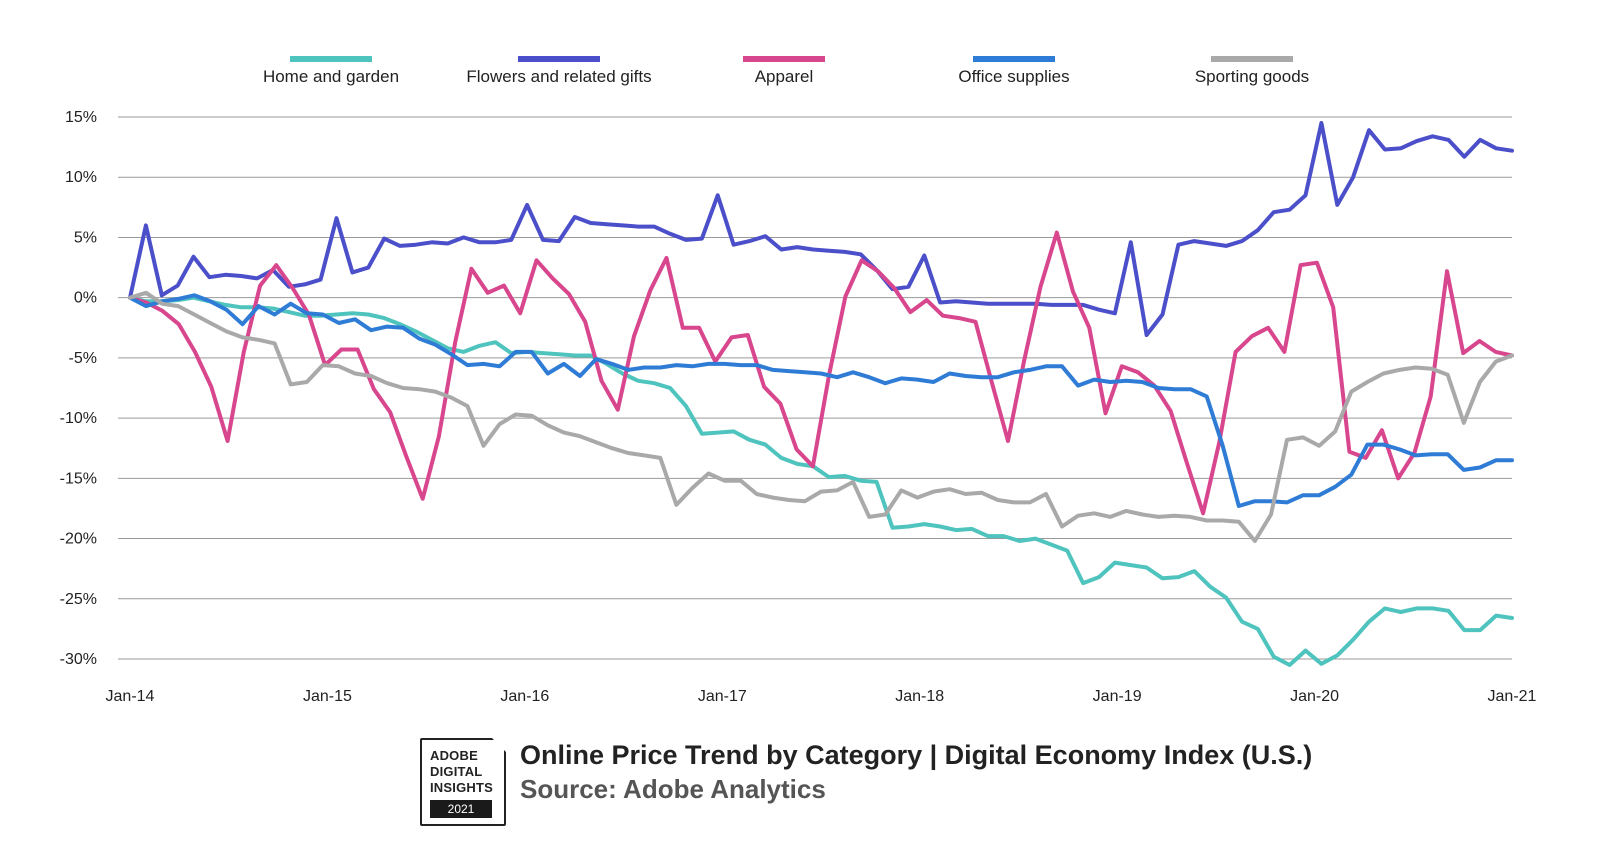  I want to click on x-tick-label: Jan-21, so click(1512, 696).